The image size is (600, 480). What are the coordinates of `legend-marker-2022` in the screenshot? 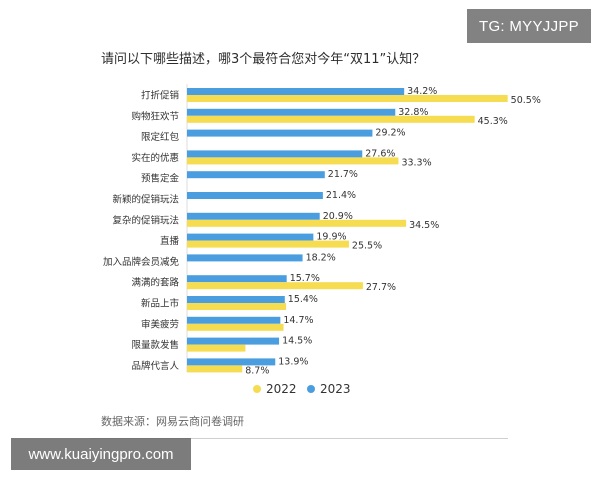 It's located at (257, 389).